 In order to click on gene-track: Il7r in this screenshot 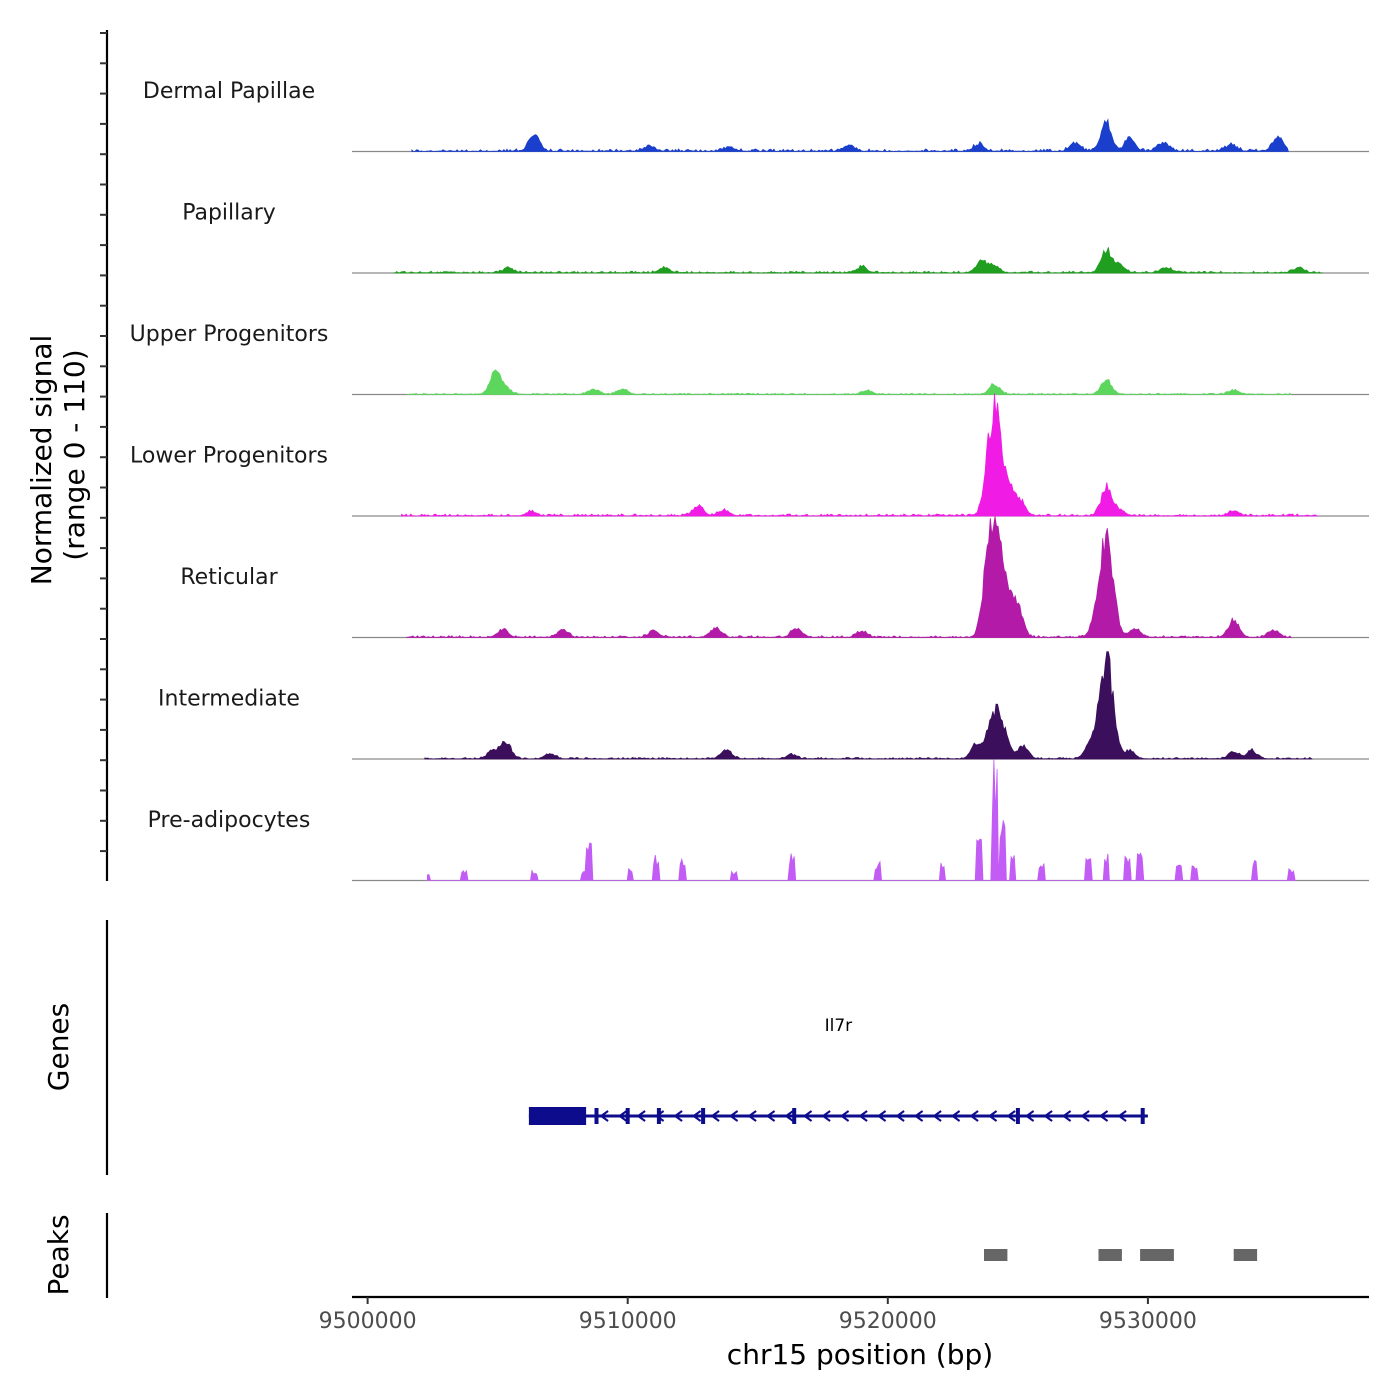, I will do `click(838, 1070)`.